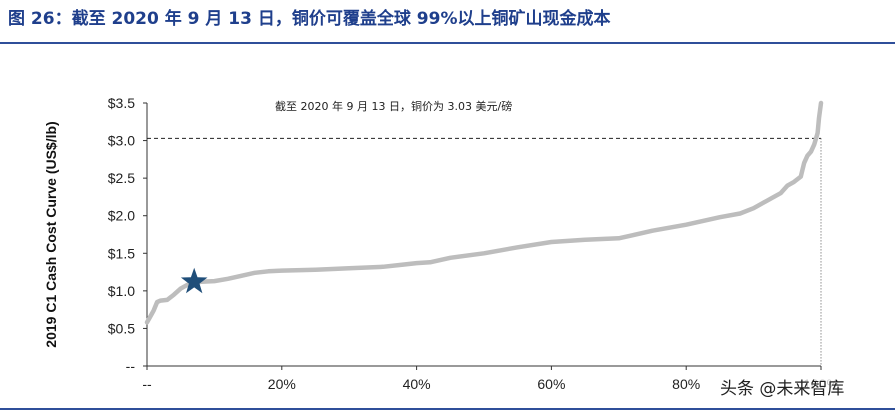 The width and height of the screenshot is (895, 414). What do you see at coordinates (121, 291) in the screenshot?
I see `y-tick-label: $1.0` at bounding box center [121, 291].